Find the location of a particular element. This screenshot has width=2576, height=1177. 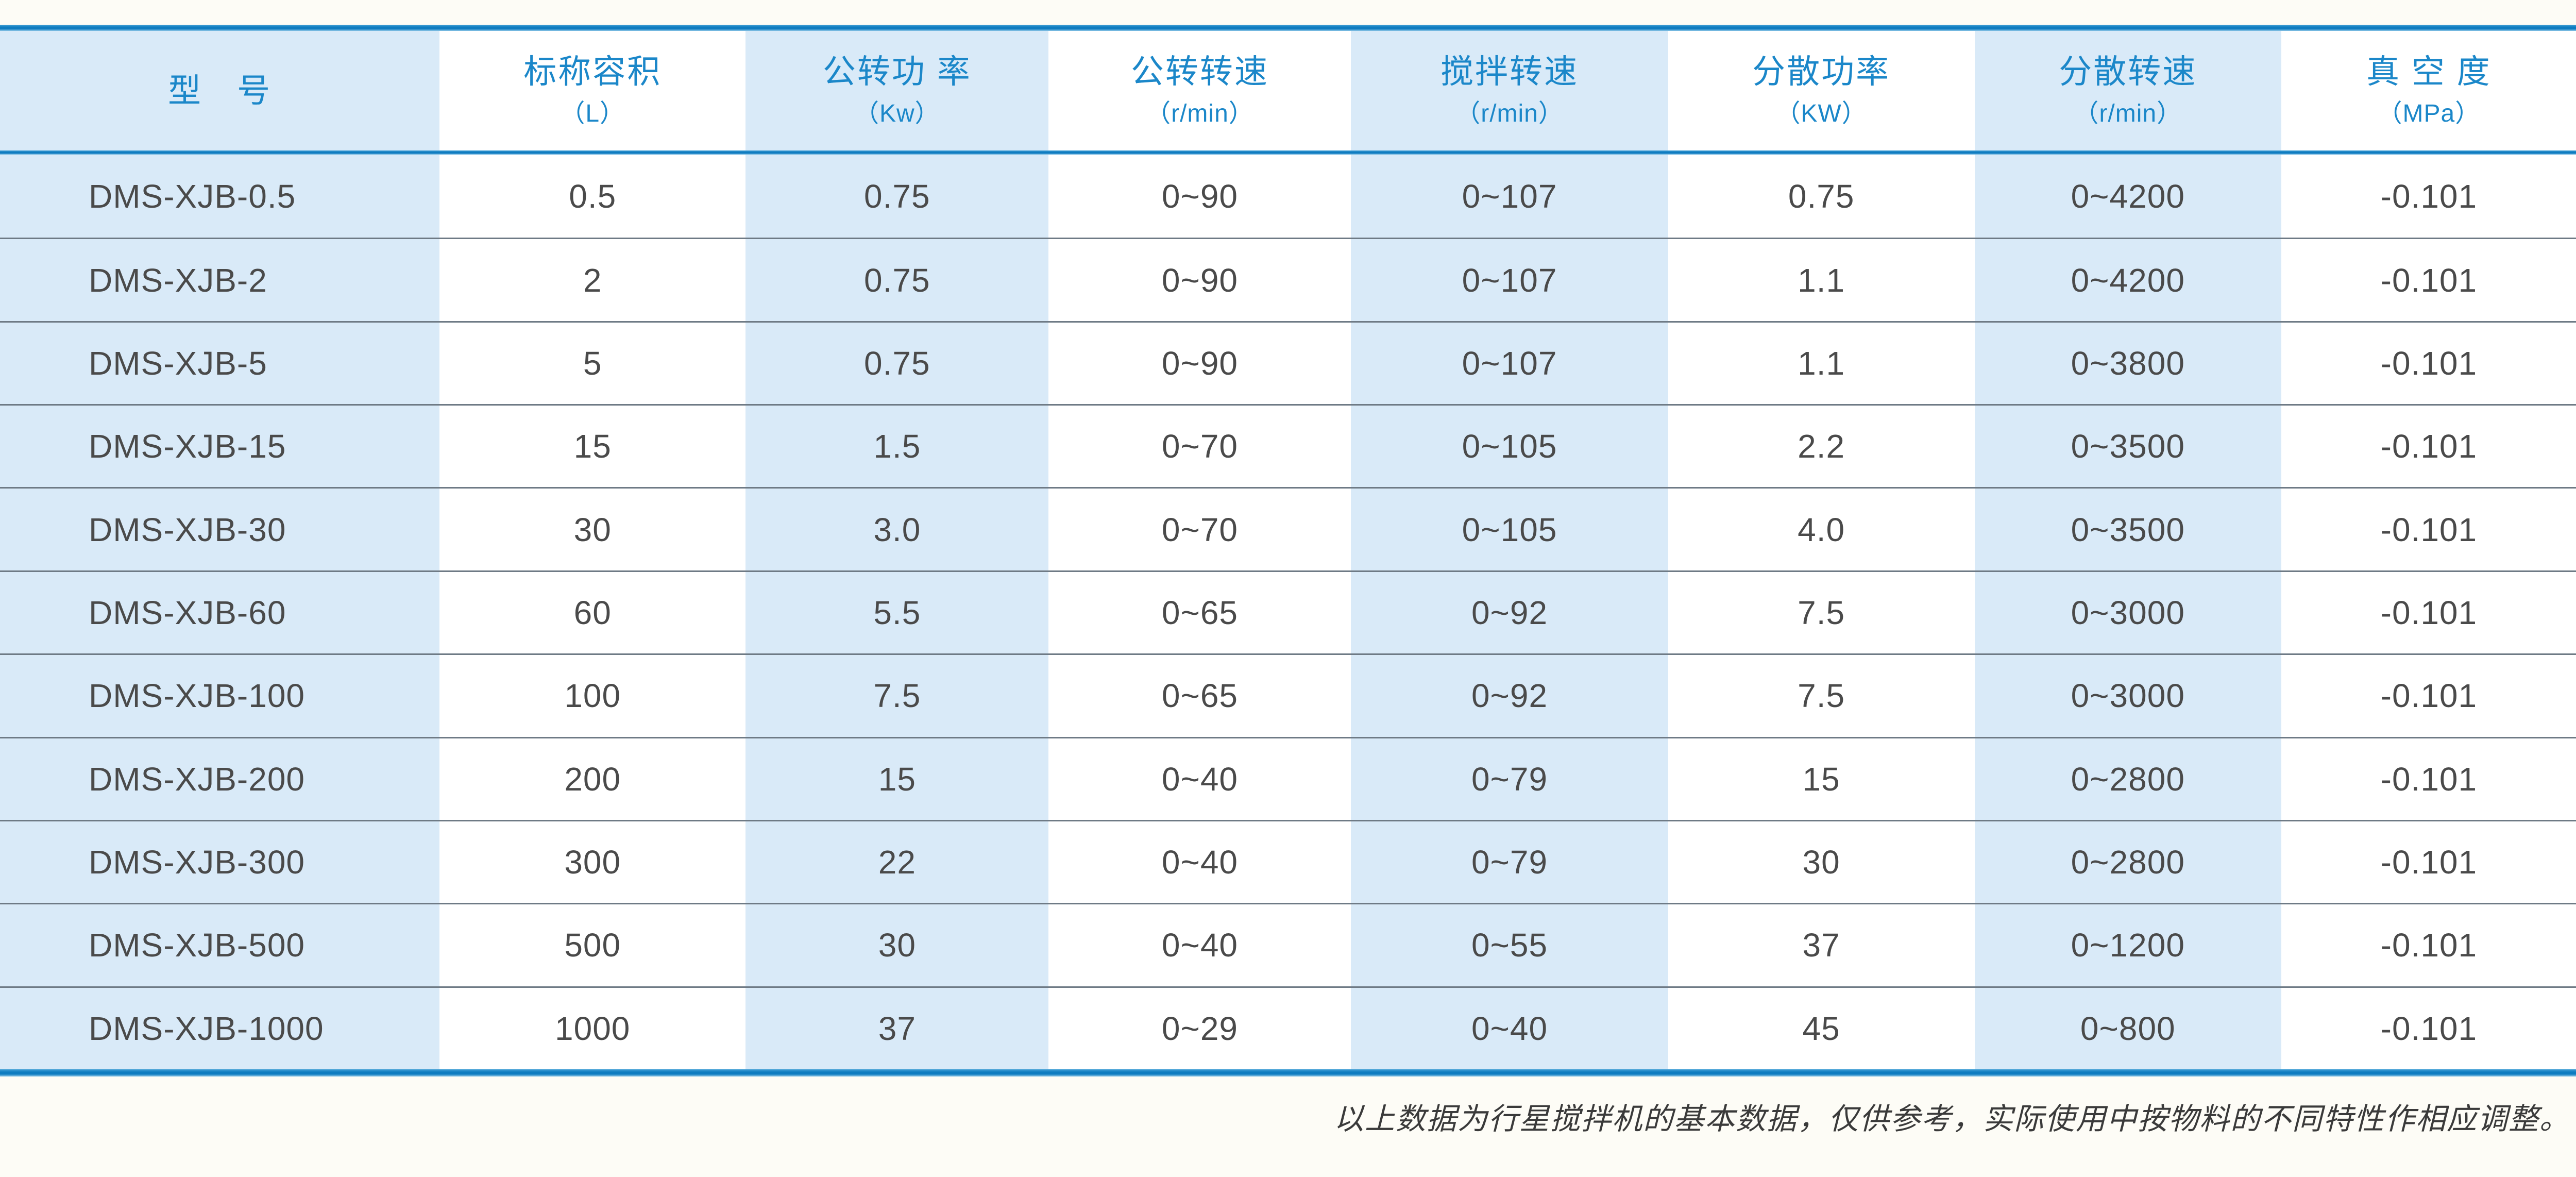

column-header-unit: （KW） is located at coordinates (1821, 114).